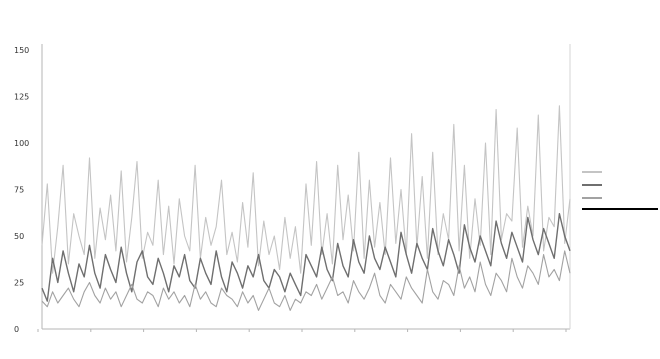 Image resolution: width=660 pixels, height=359 pixels. What do you see at coordinates (21, 143) in the screenshot?
I see `y-tick-label: 100` at bounding box center [21, 143].